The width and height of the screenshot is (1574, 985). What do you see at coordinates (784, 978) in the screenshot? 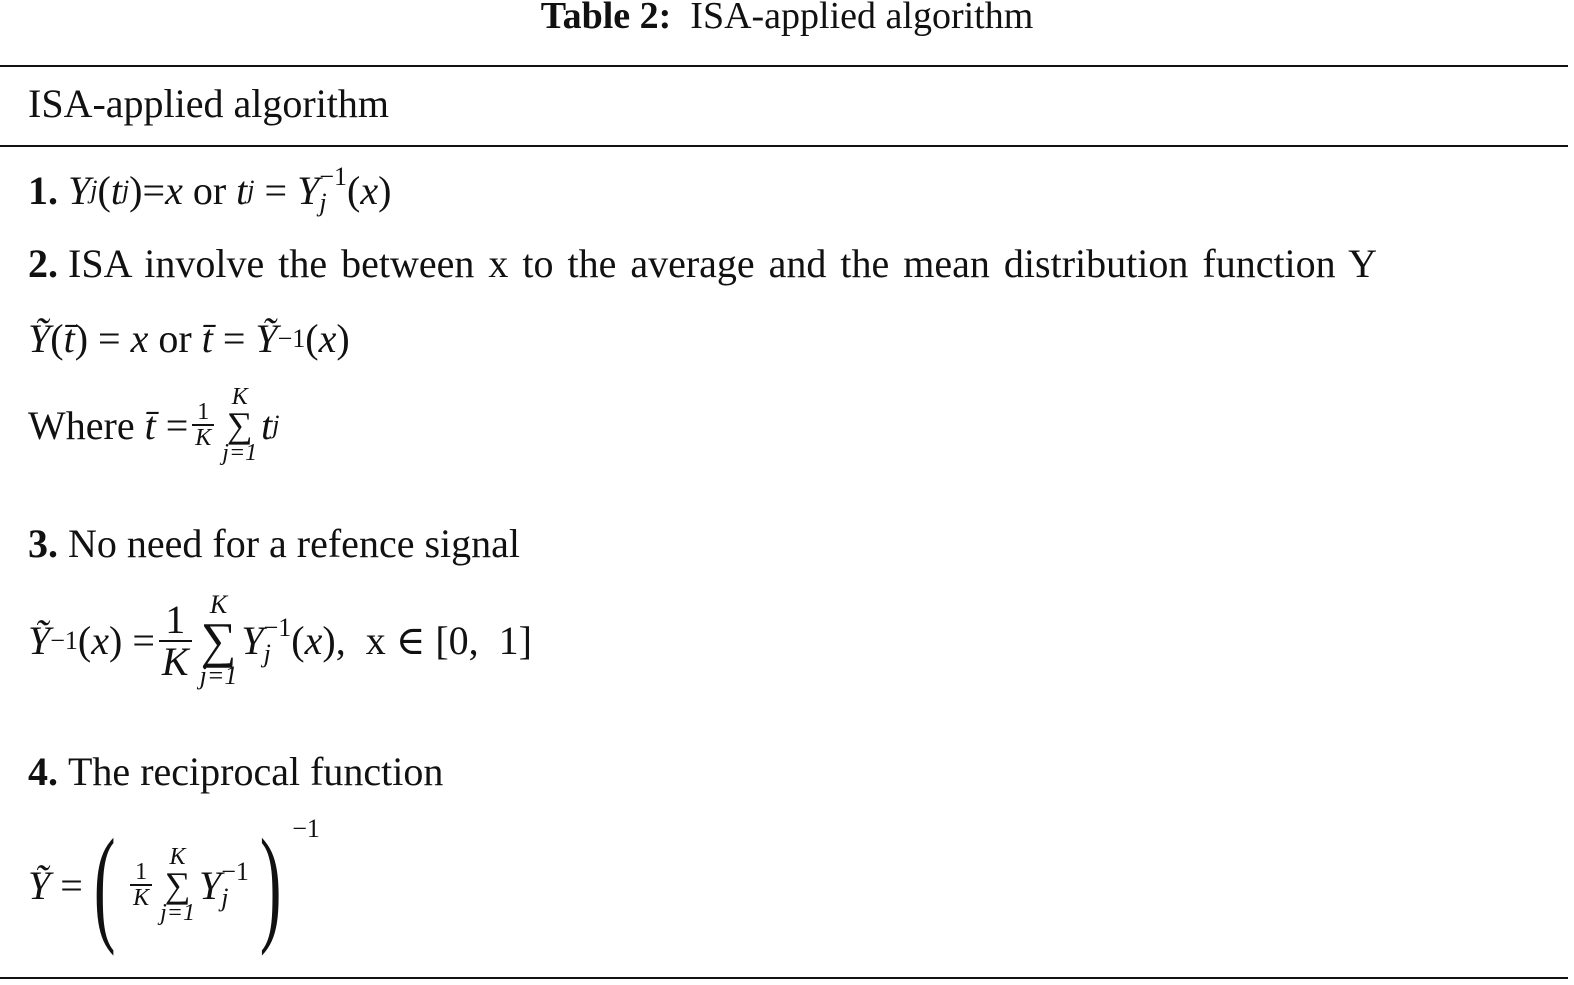
I see `bottom-rule` at bounding box center [784, 978].